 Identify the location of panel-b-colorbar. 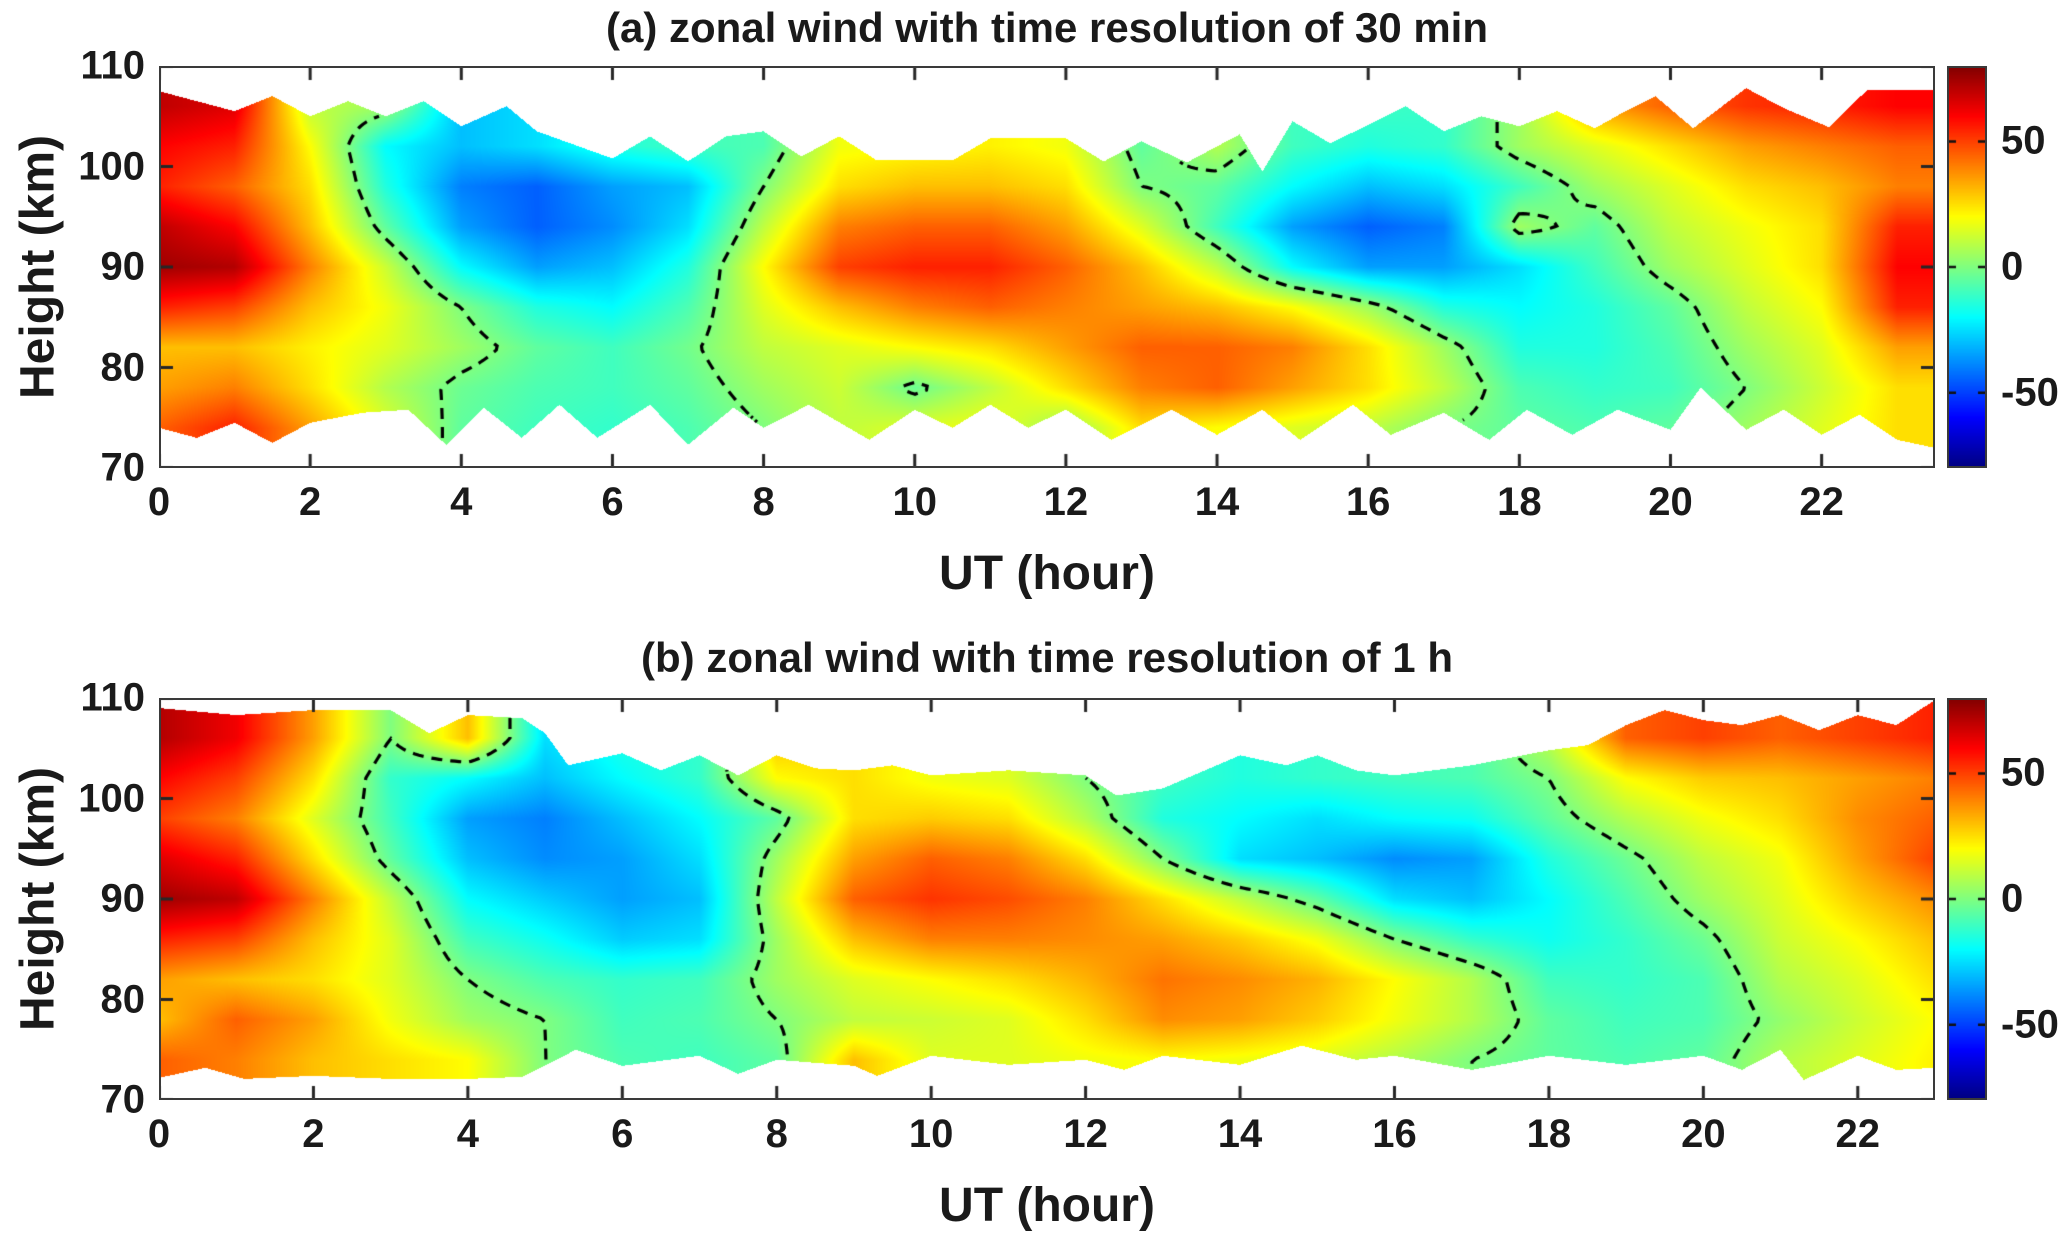
(1967, 899).